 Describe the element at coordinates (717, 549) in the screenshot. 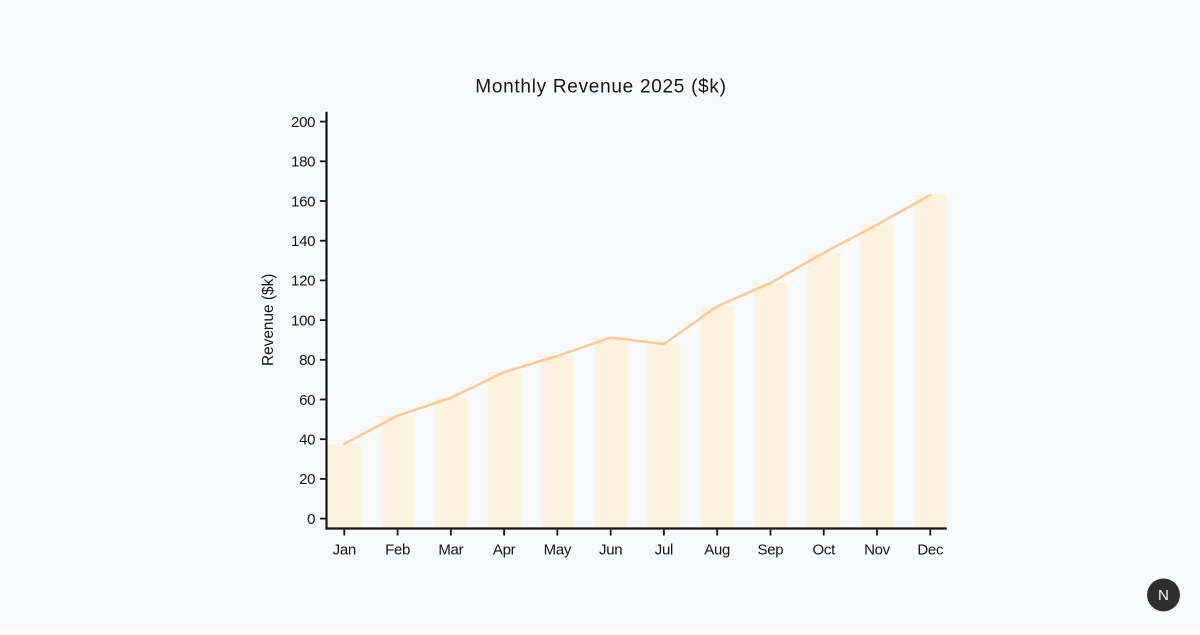

I see `svg-text: Aug` at that location.